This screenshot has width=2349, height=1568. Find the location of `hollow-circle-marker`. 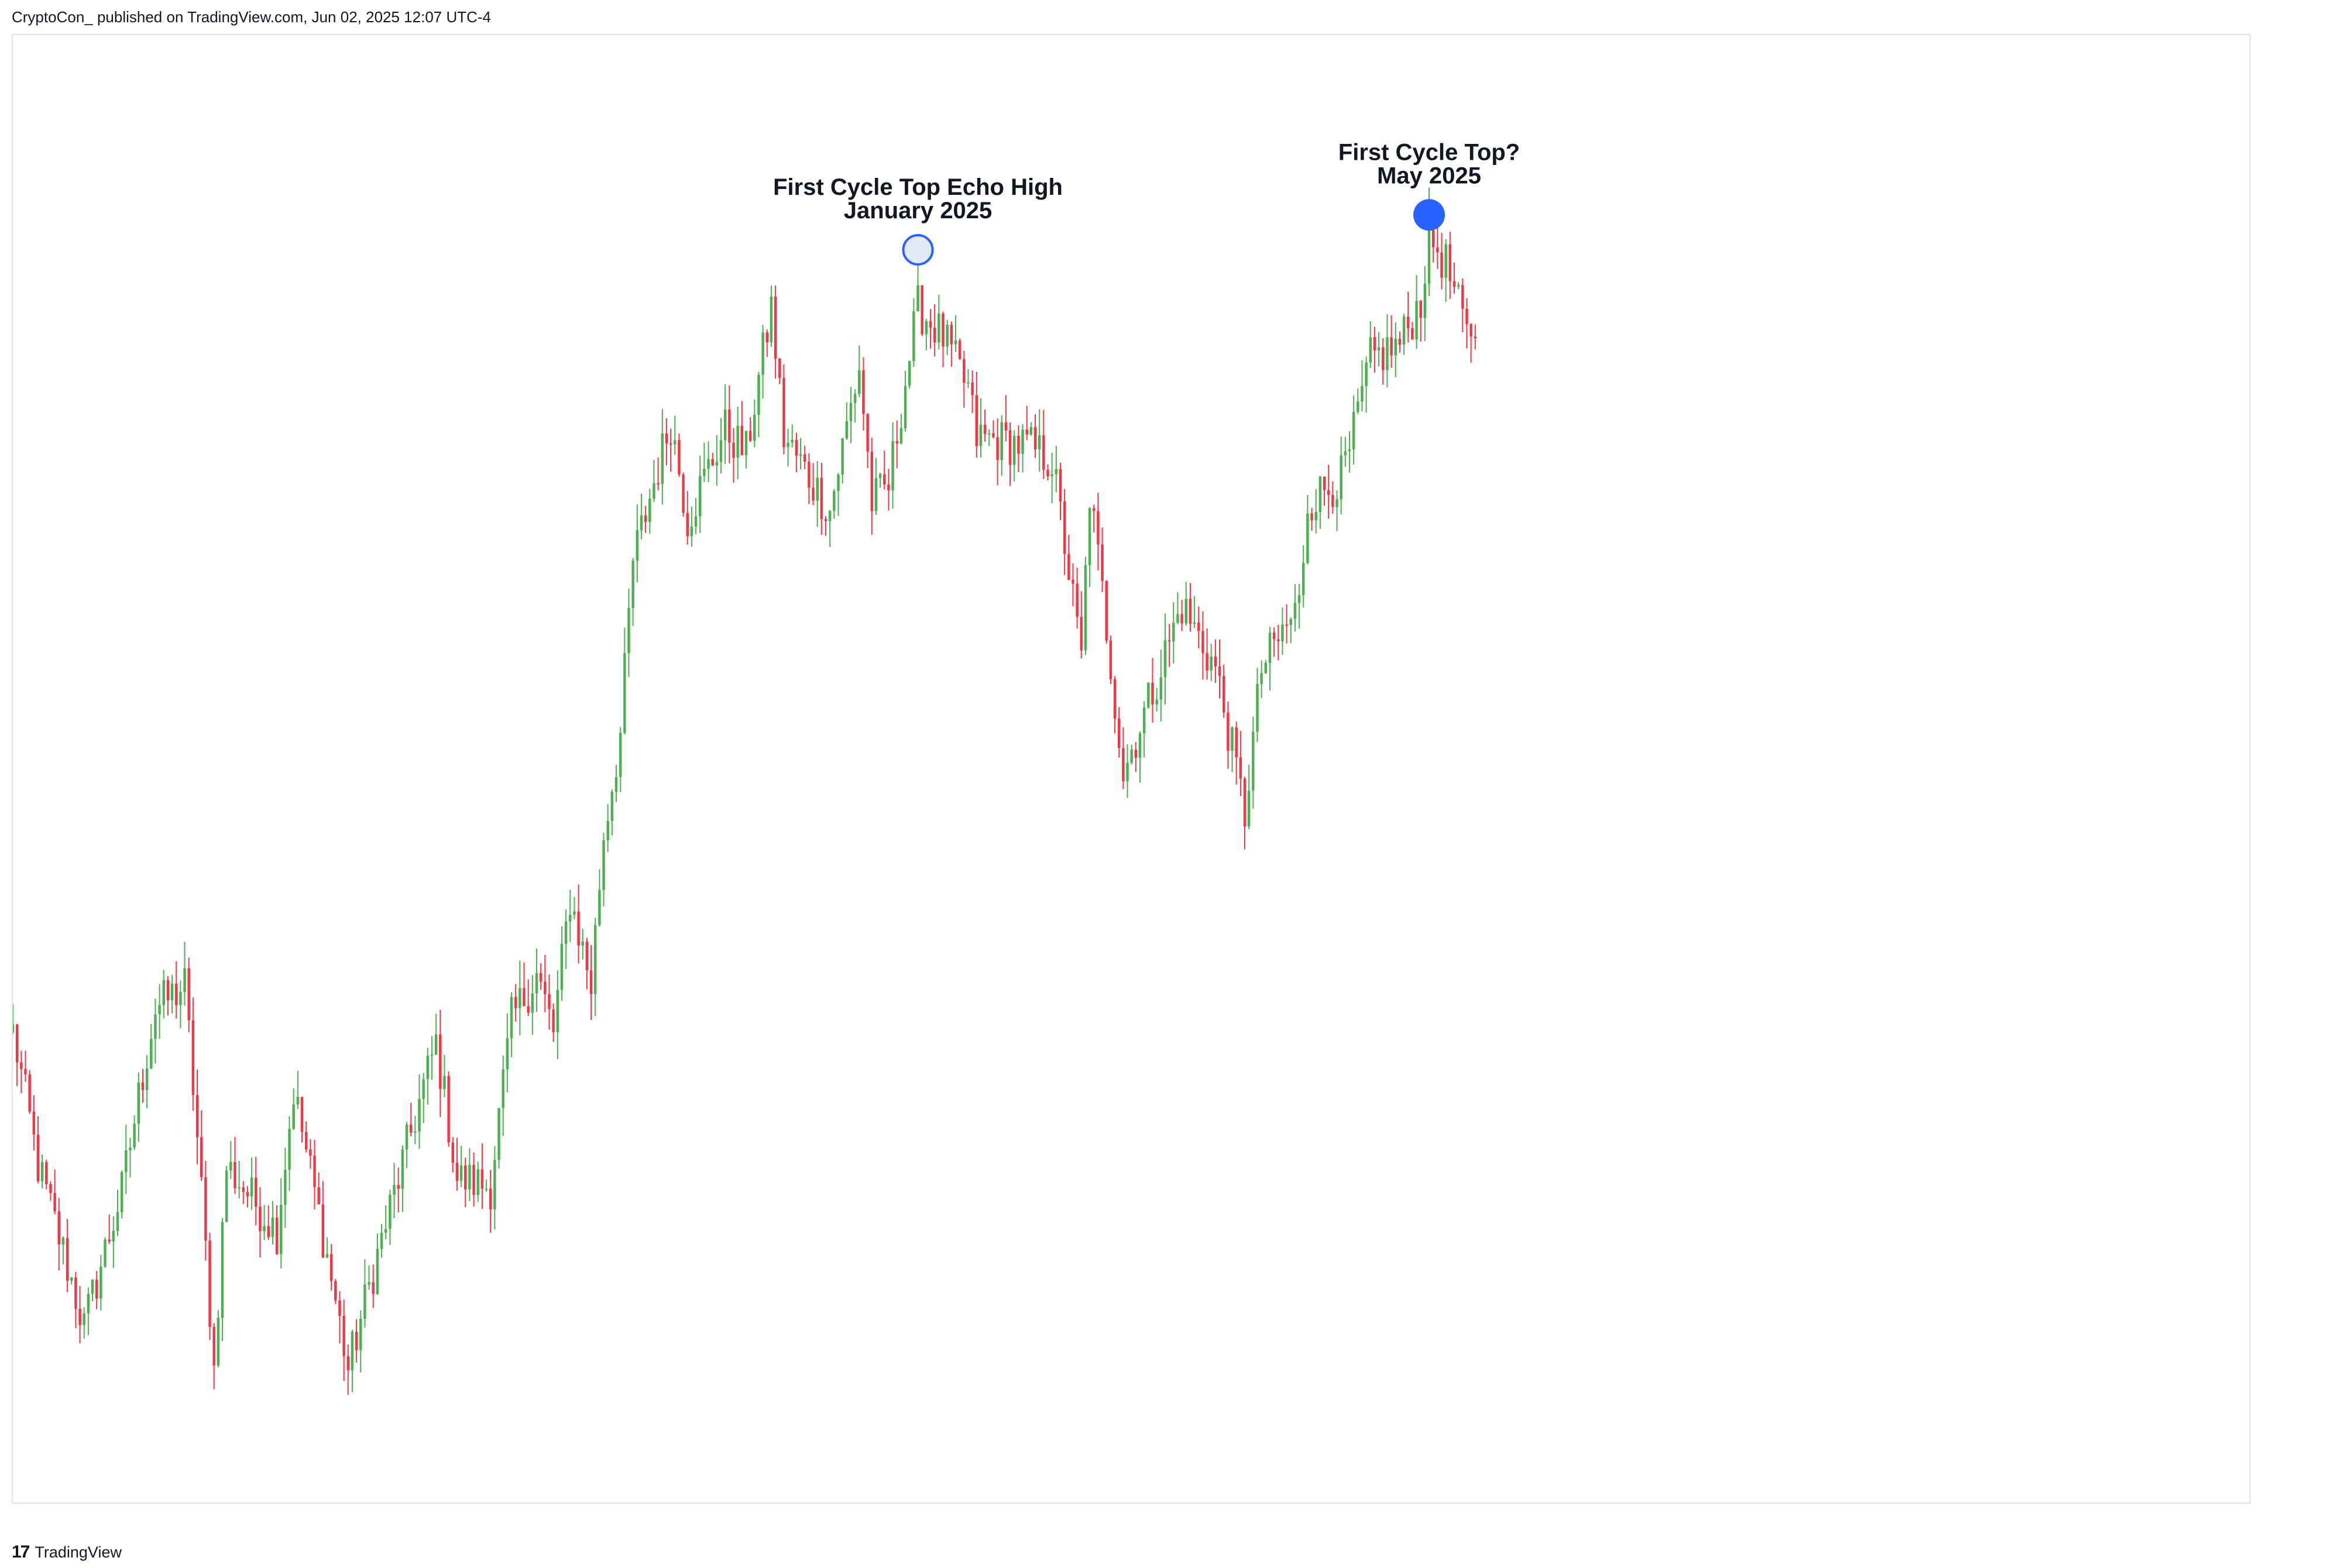

hollow-circle-marker is located at coordinates (918, 249).